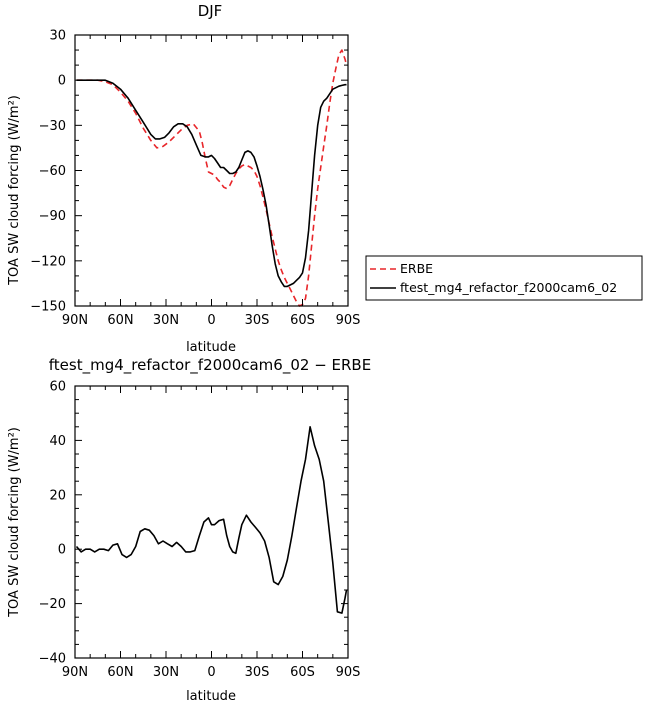 The width and height of the screenshot is (649, 707). I want to click on top-x-tick-label: 60S, so click(302, 320).